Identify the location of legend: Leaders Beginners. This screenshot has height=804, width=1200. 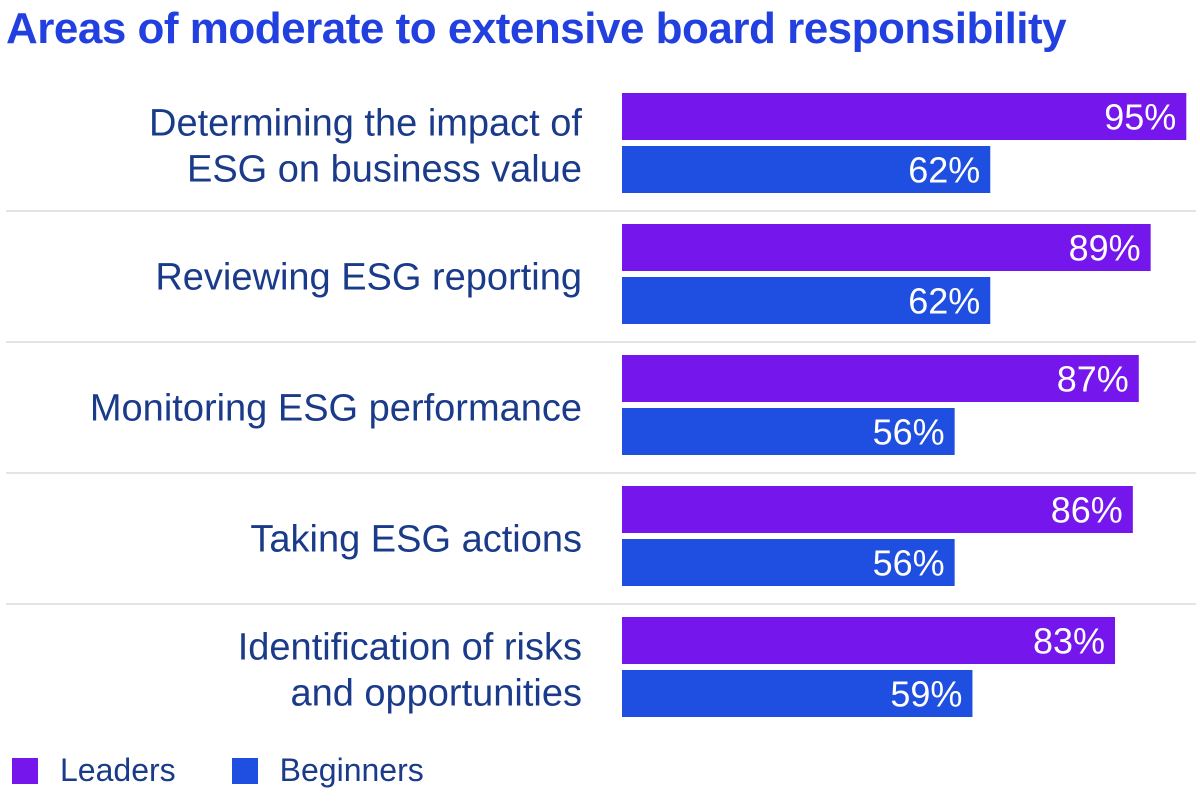
(218, 770).